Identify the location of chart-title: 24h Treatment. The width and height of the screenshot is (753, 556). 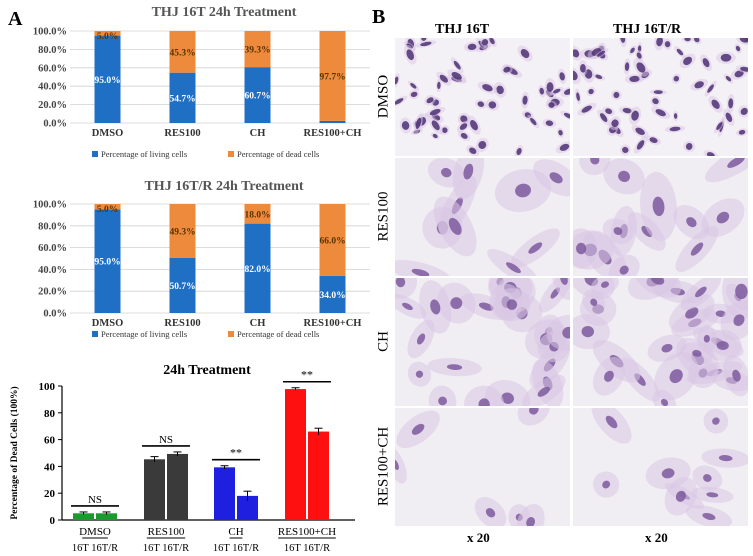
(207, 370).